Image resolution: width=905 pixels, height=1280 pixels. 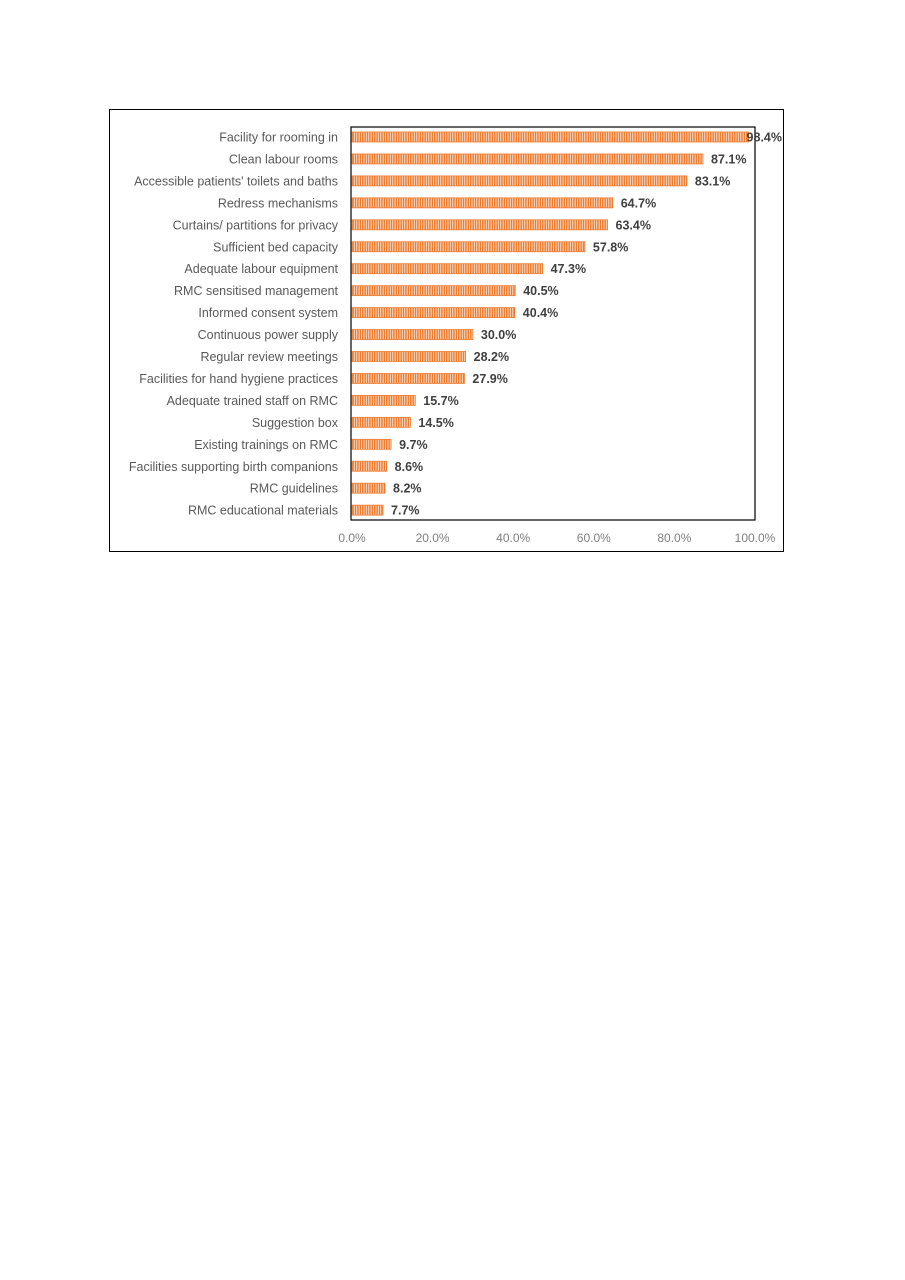 I want to click on data-label: 8.2%, so click(x=407, y=489).